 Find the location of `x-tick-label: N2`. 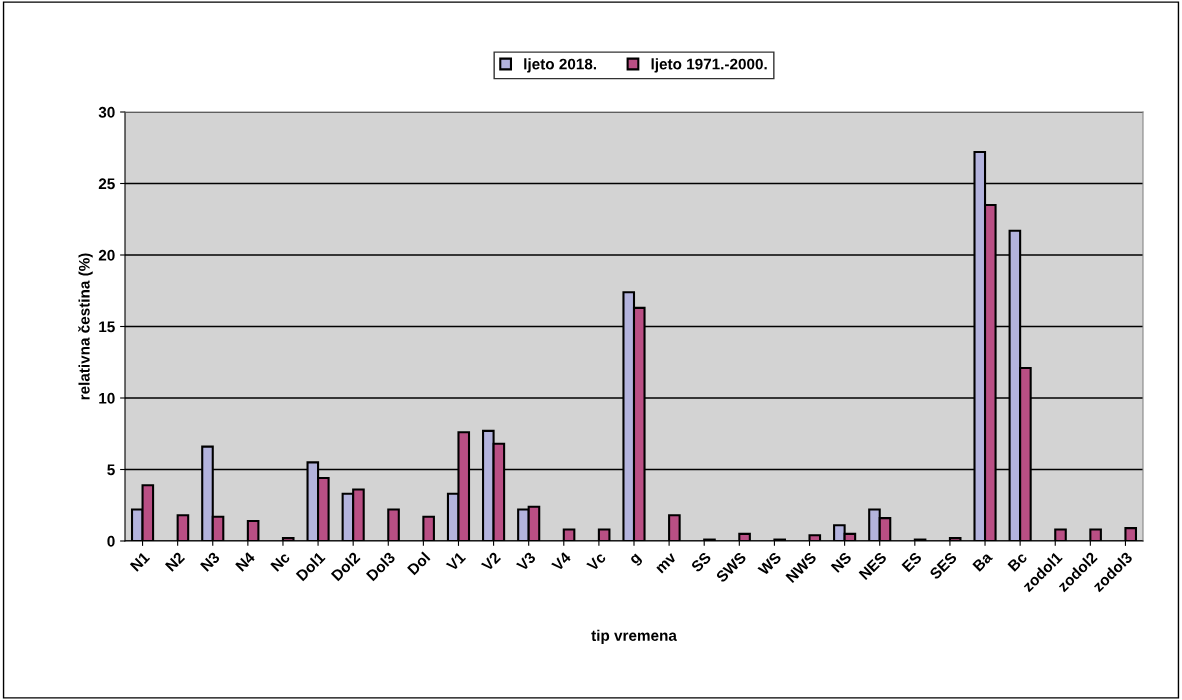

x-tick-label: N2 is located at coordinates (175, 561).